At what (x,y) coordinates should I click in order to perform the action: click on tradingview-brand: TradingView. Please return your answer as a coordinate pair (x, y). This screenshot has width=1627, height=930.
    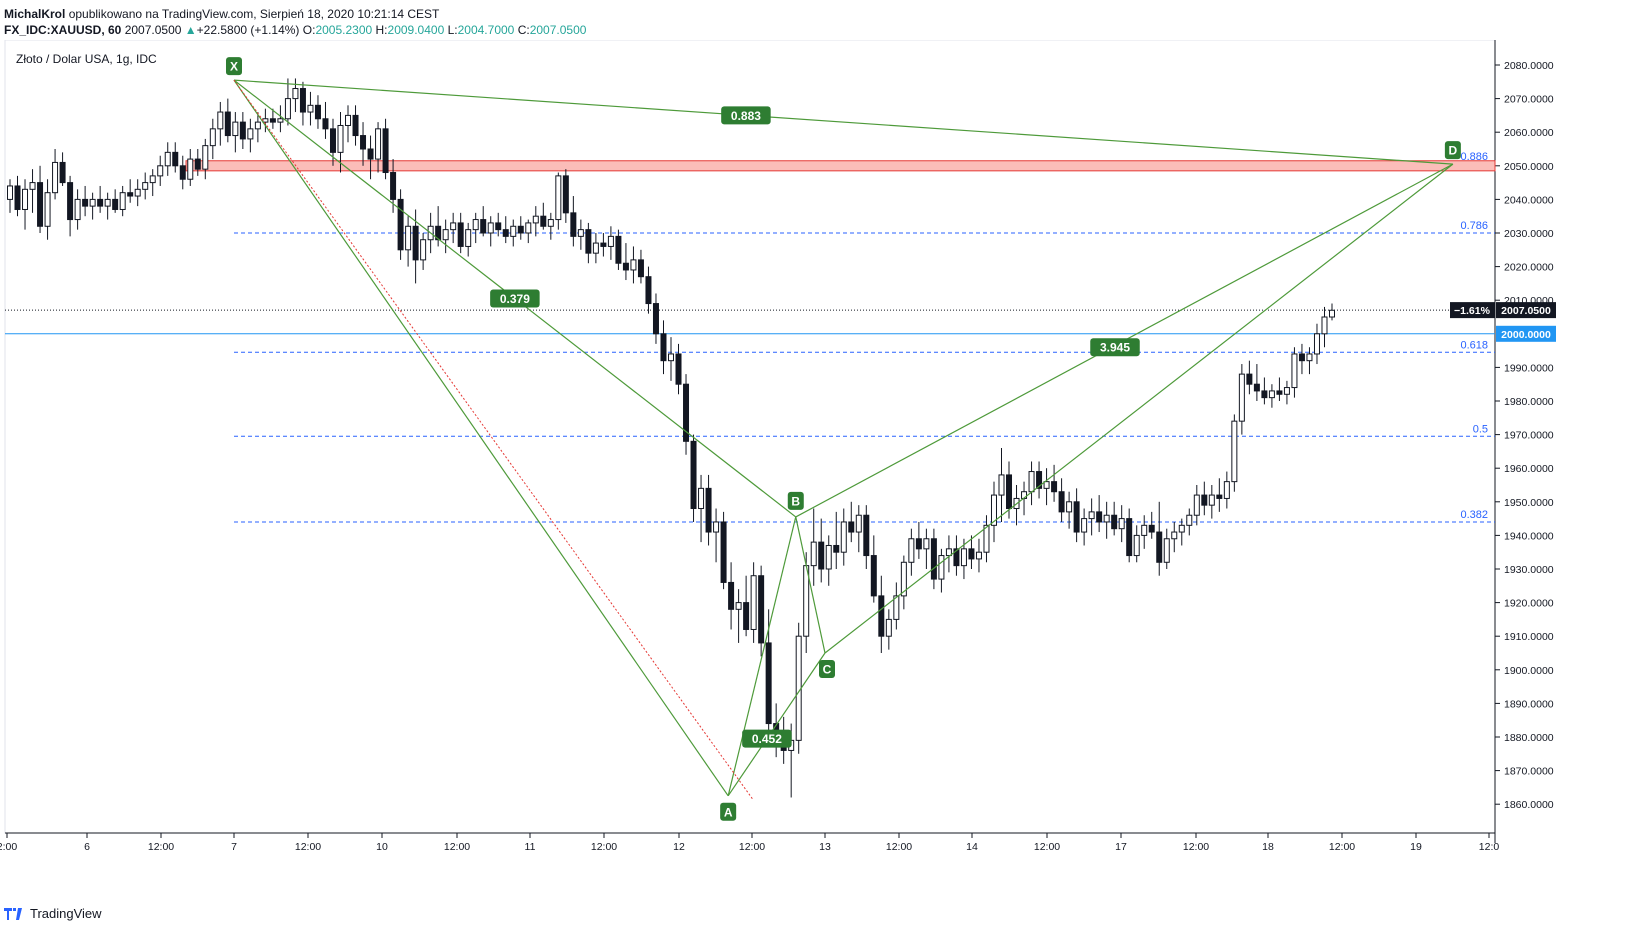
    Looking at the image, I should click on (66, 913).